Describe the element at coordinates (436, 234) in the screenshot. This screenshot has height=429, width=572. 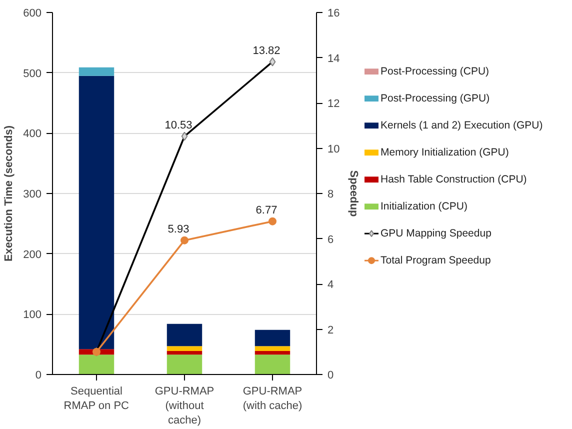
I see `legend-label: GPU Mapping Speedup` at that location.